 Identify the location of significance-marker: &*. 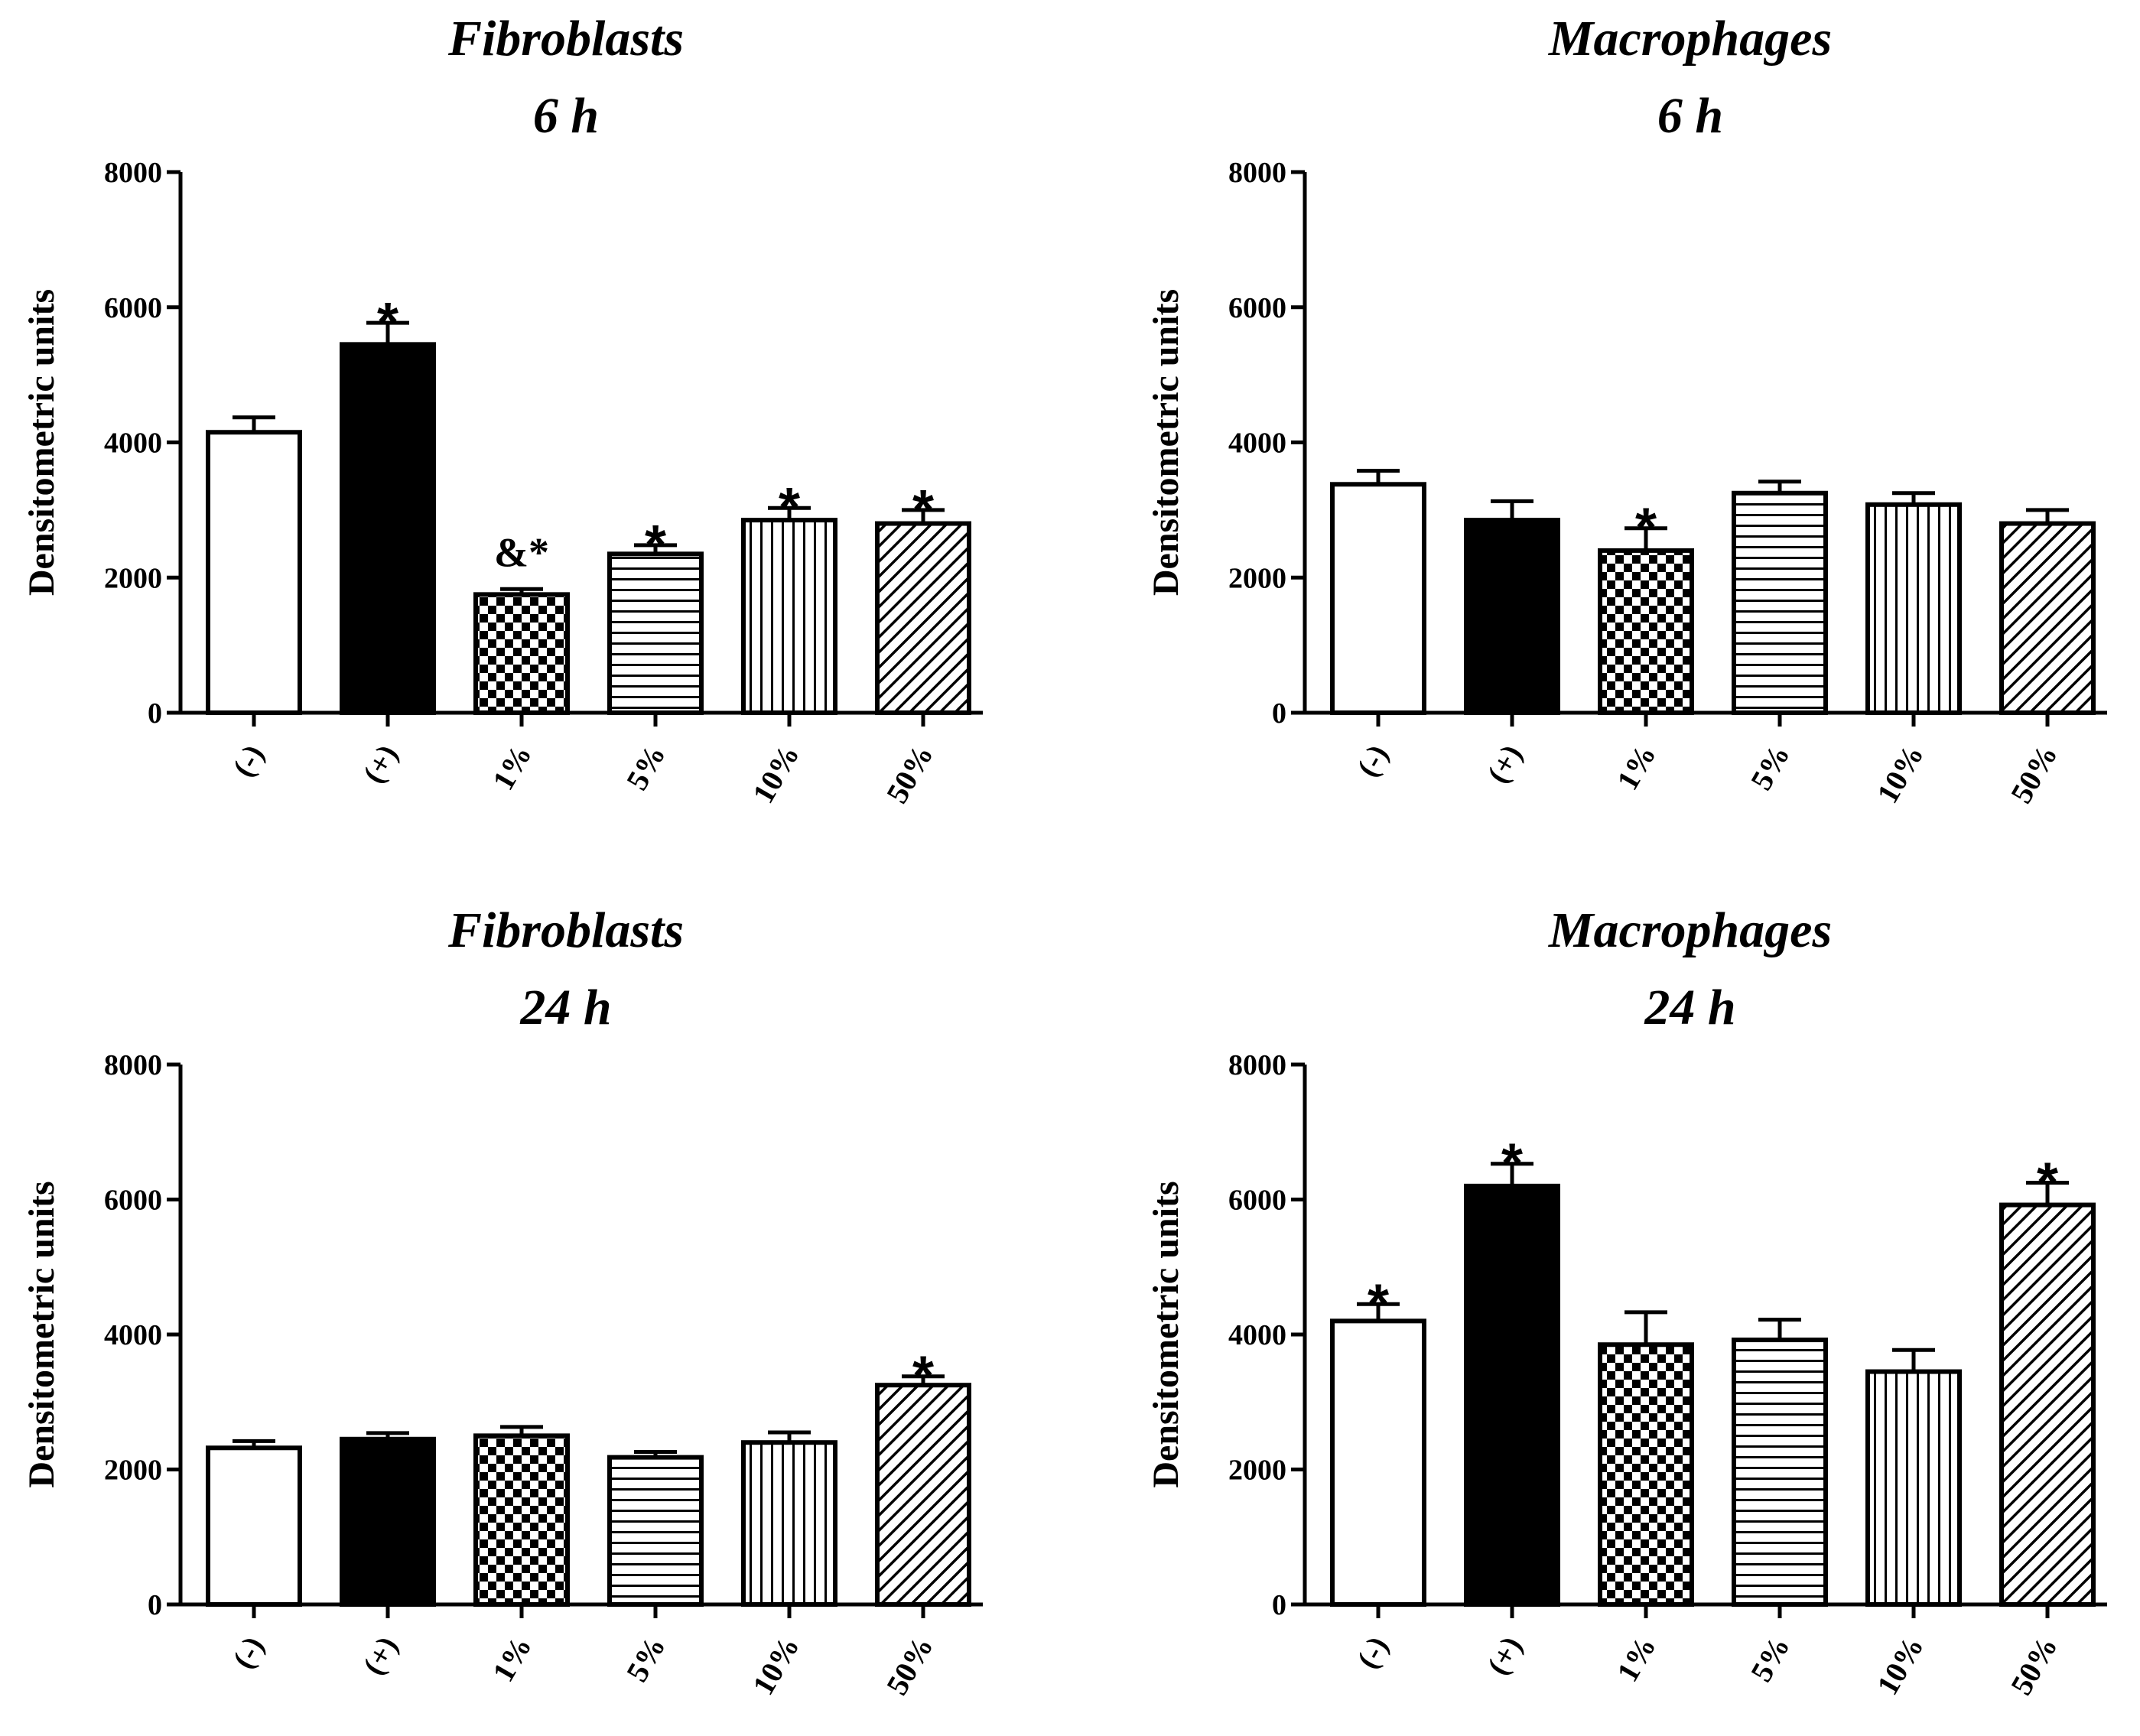
(521, 552).